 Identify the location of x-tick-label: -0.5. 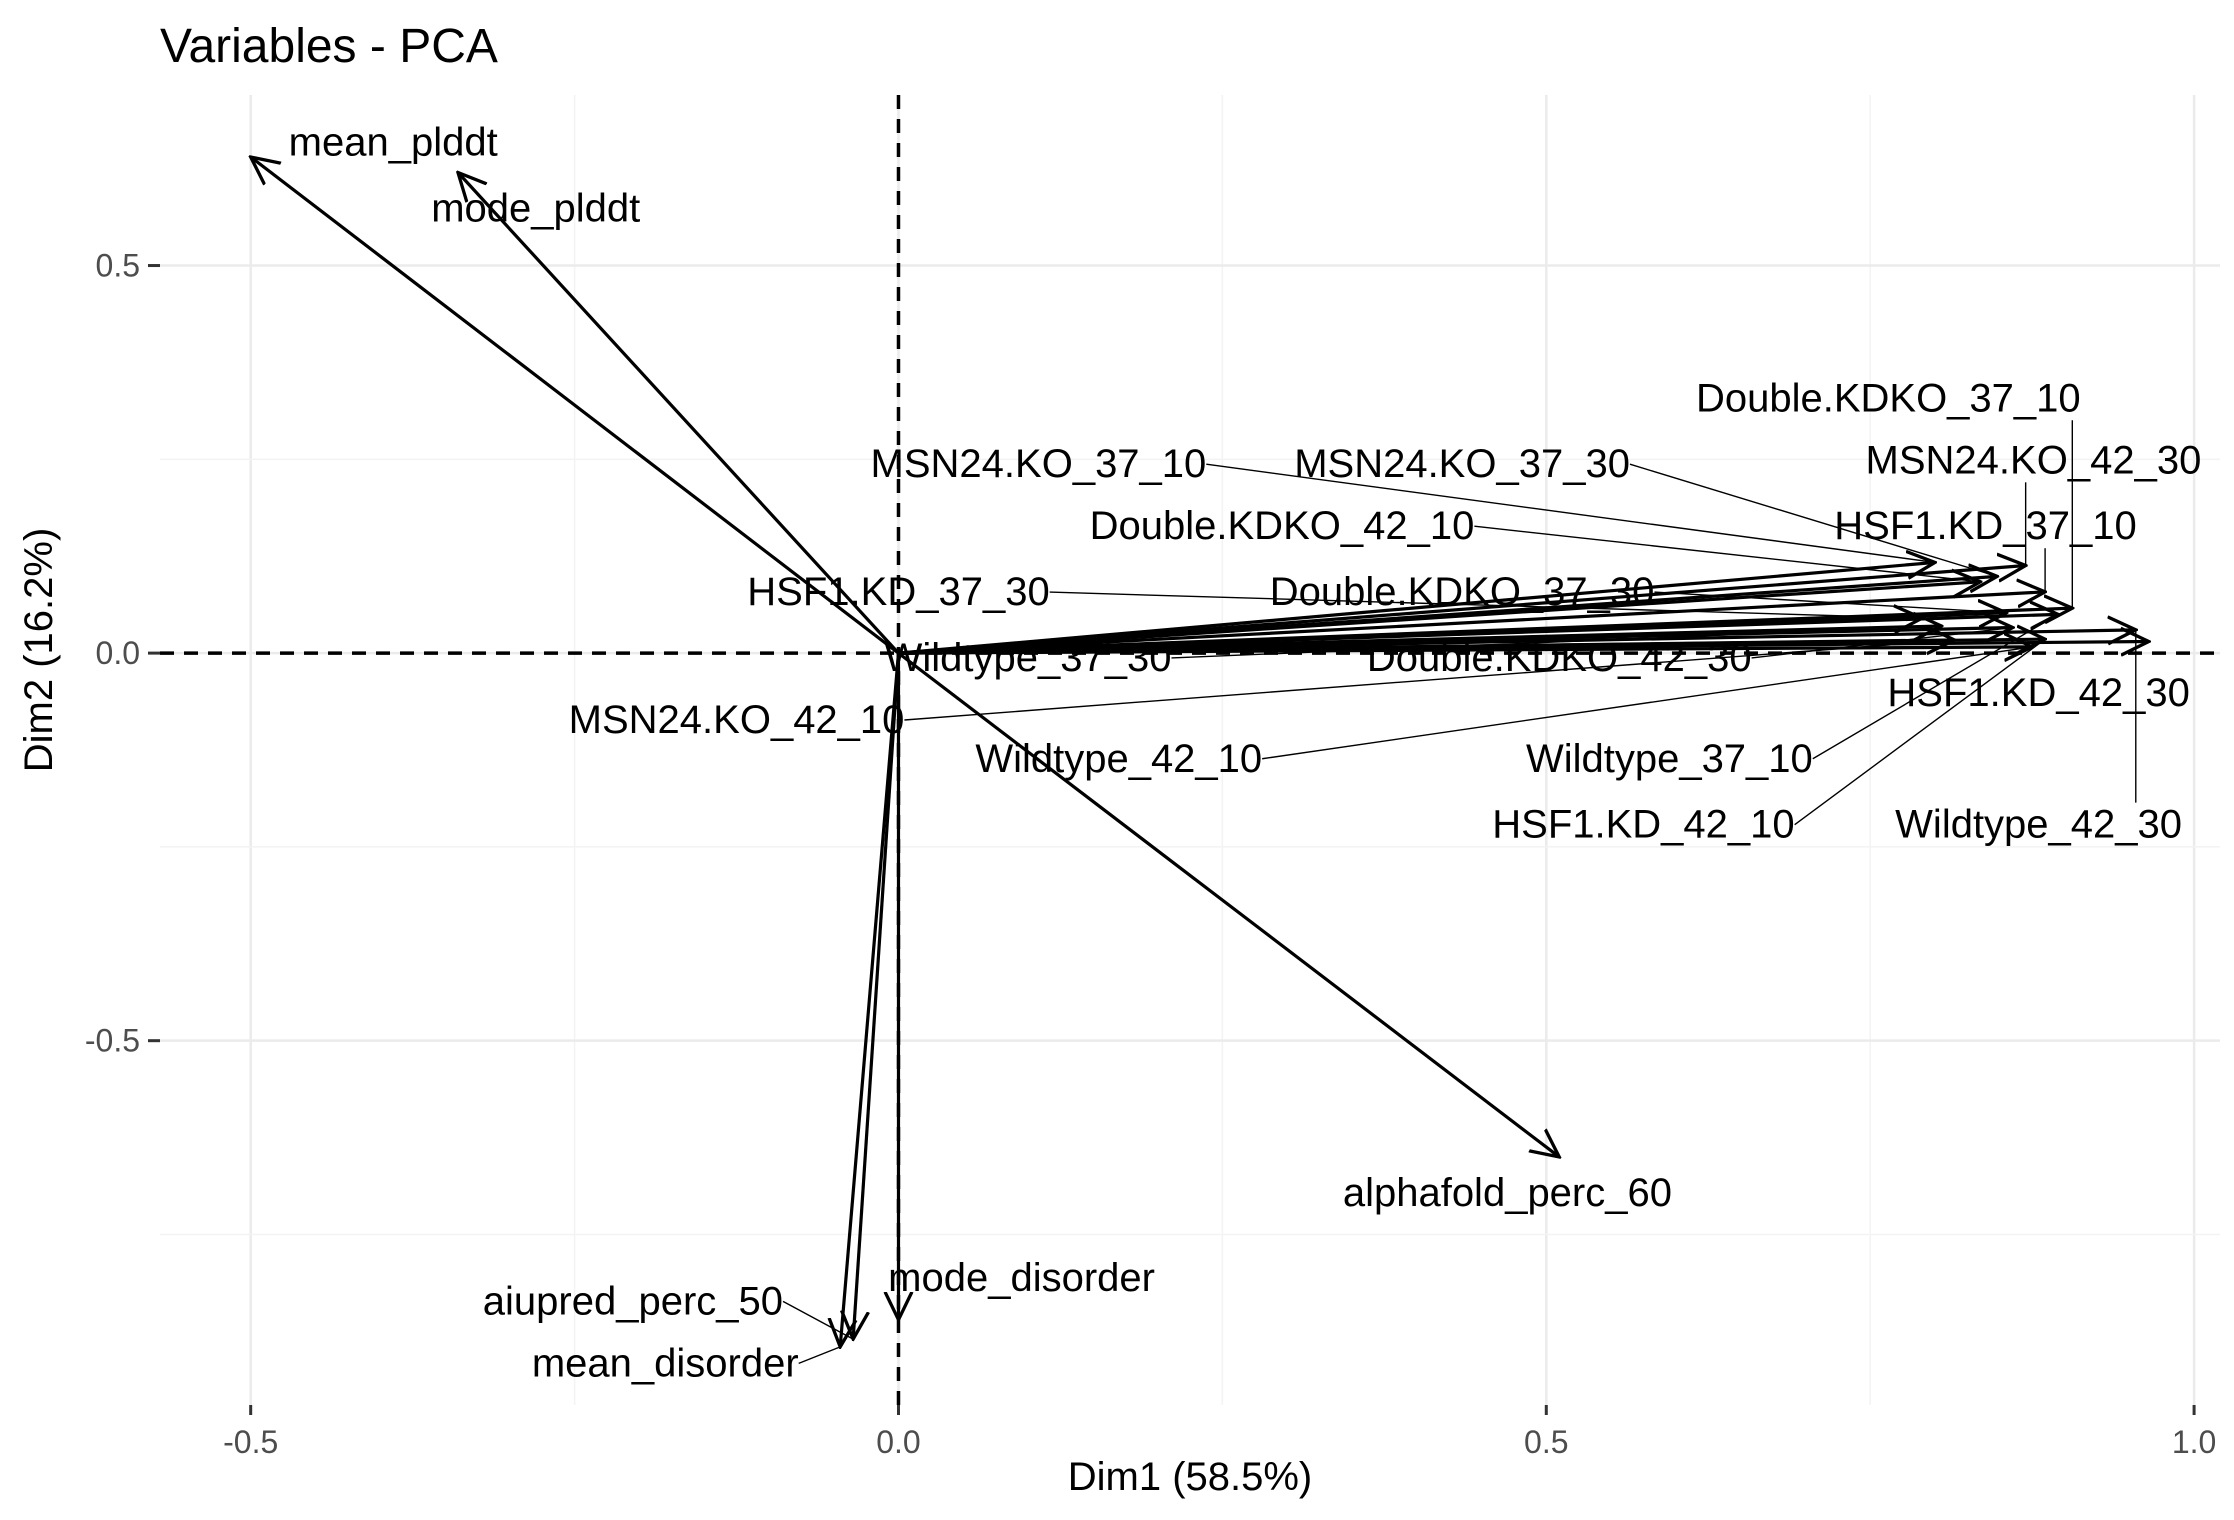
(250, 1442).